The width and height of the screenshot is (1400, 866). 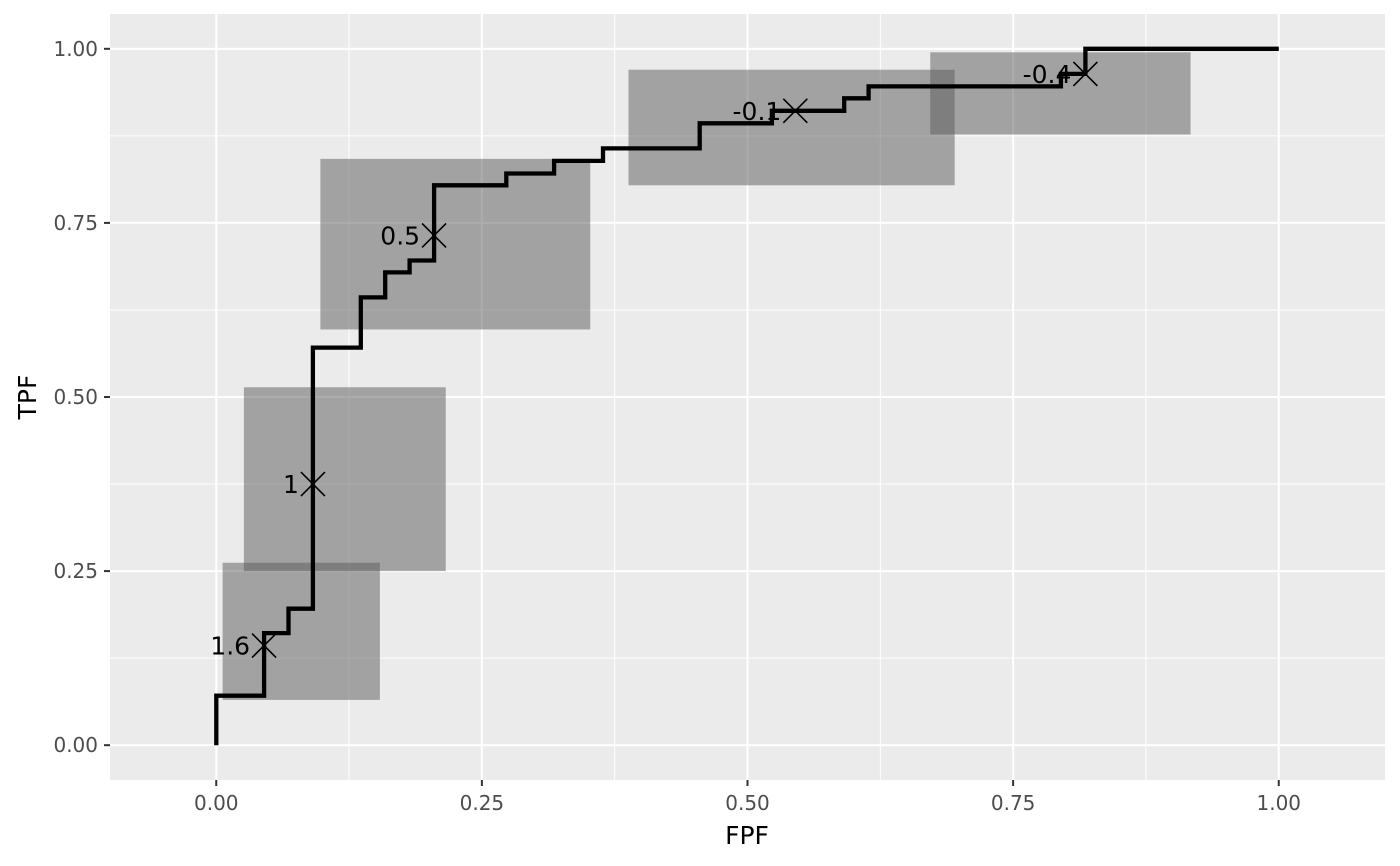 What do you see at coordinates (1047, 74) in the screenshot?
I see `cutoff-label: -0.4` at bounding box center [1047, 74].